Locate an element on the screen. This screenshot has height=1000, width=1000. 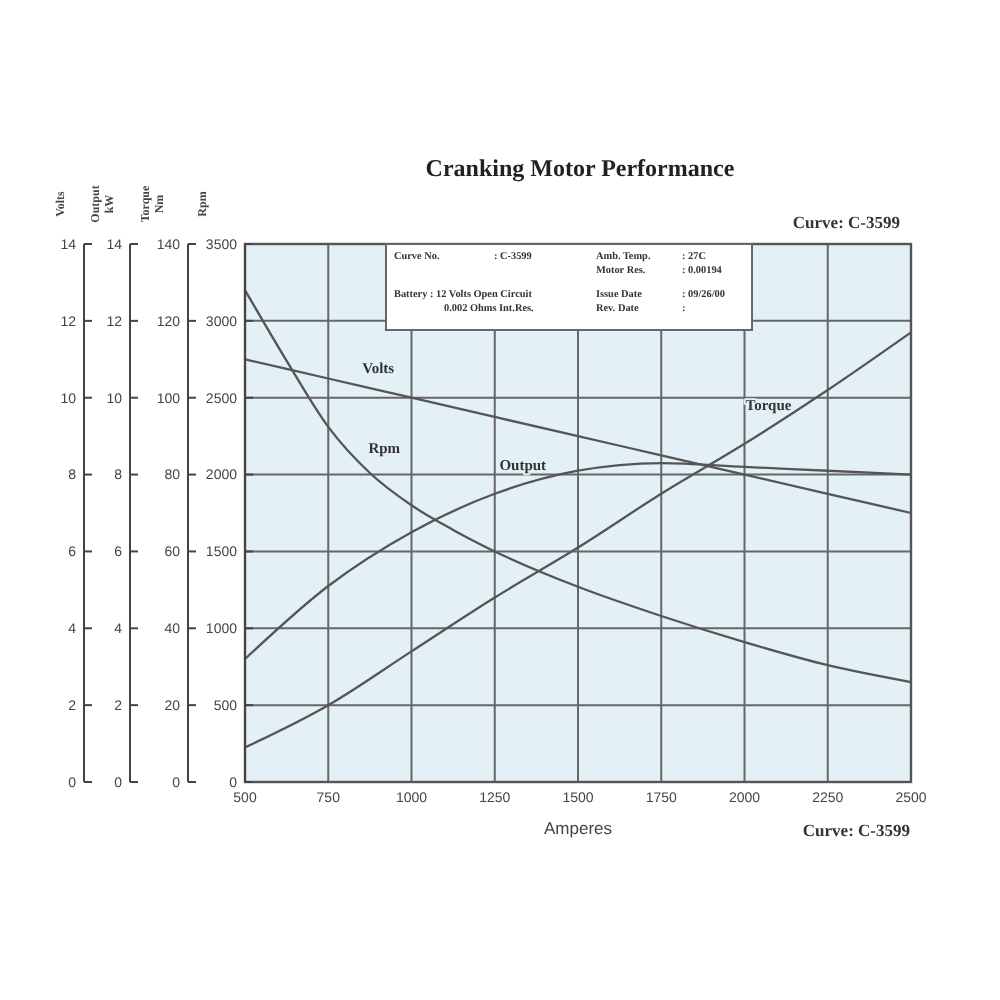
chart-title: Cranking Motor Performance is located at coordinates (580, 168).